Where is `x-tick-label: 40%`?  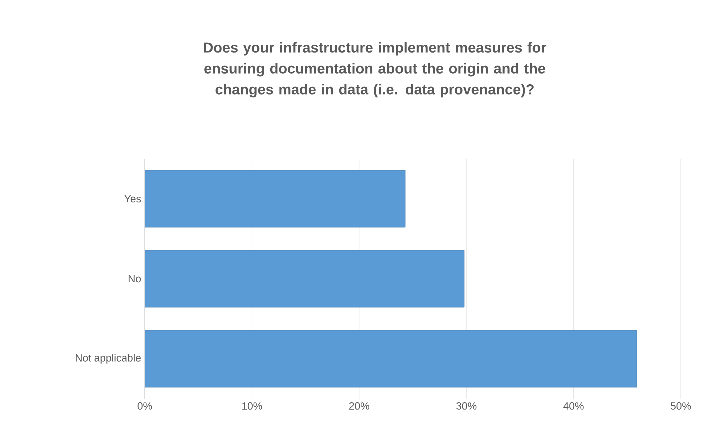 x-tick-label: 40% is located at coordinates (574, 406).